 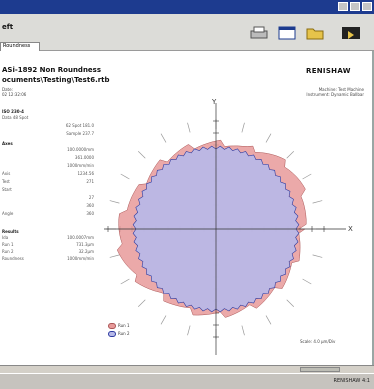 I want to click on stat-value: 100.0000mm, so click(x=80, y=149).